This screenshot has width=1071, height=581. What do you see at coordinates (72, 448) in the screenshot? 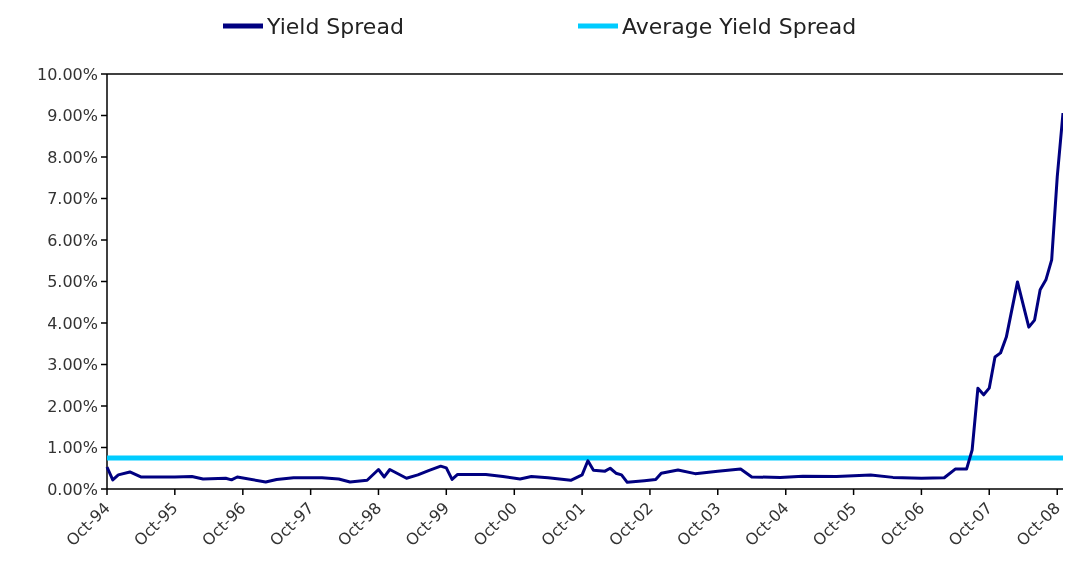
I see `y-tick-label: 1.00%` at bounding box center [72, 448].